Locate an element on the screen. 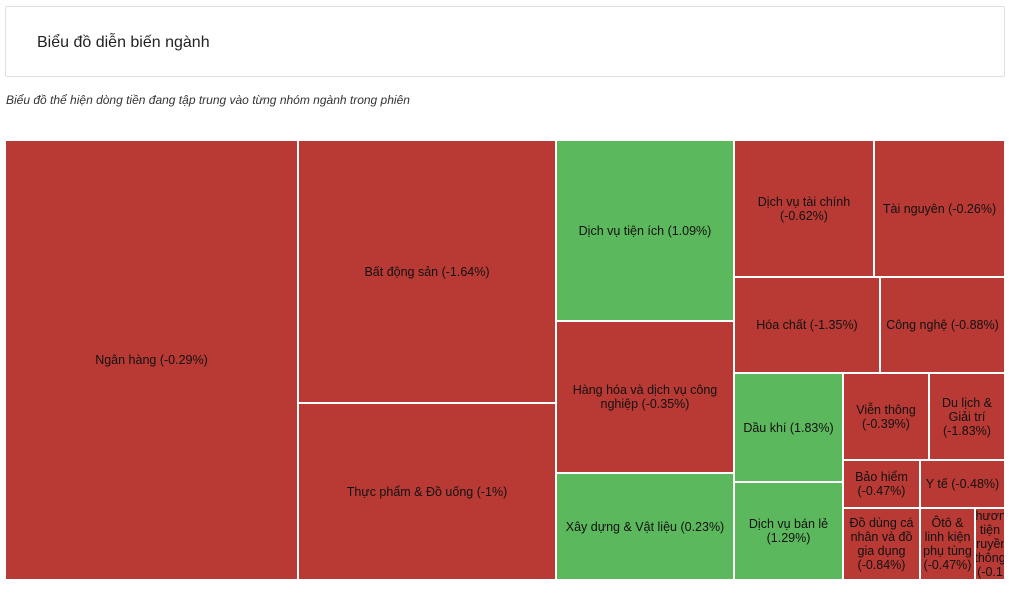 The width and height of the screenshot is (1024, 601). treemap-tile-label: Bất động sản (-1.64%) is located at coordinates (427, 271).